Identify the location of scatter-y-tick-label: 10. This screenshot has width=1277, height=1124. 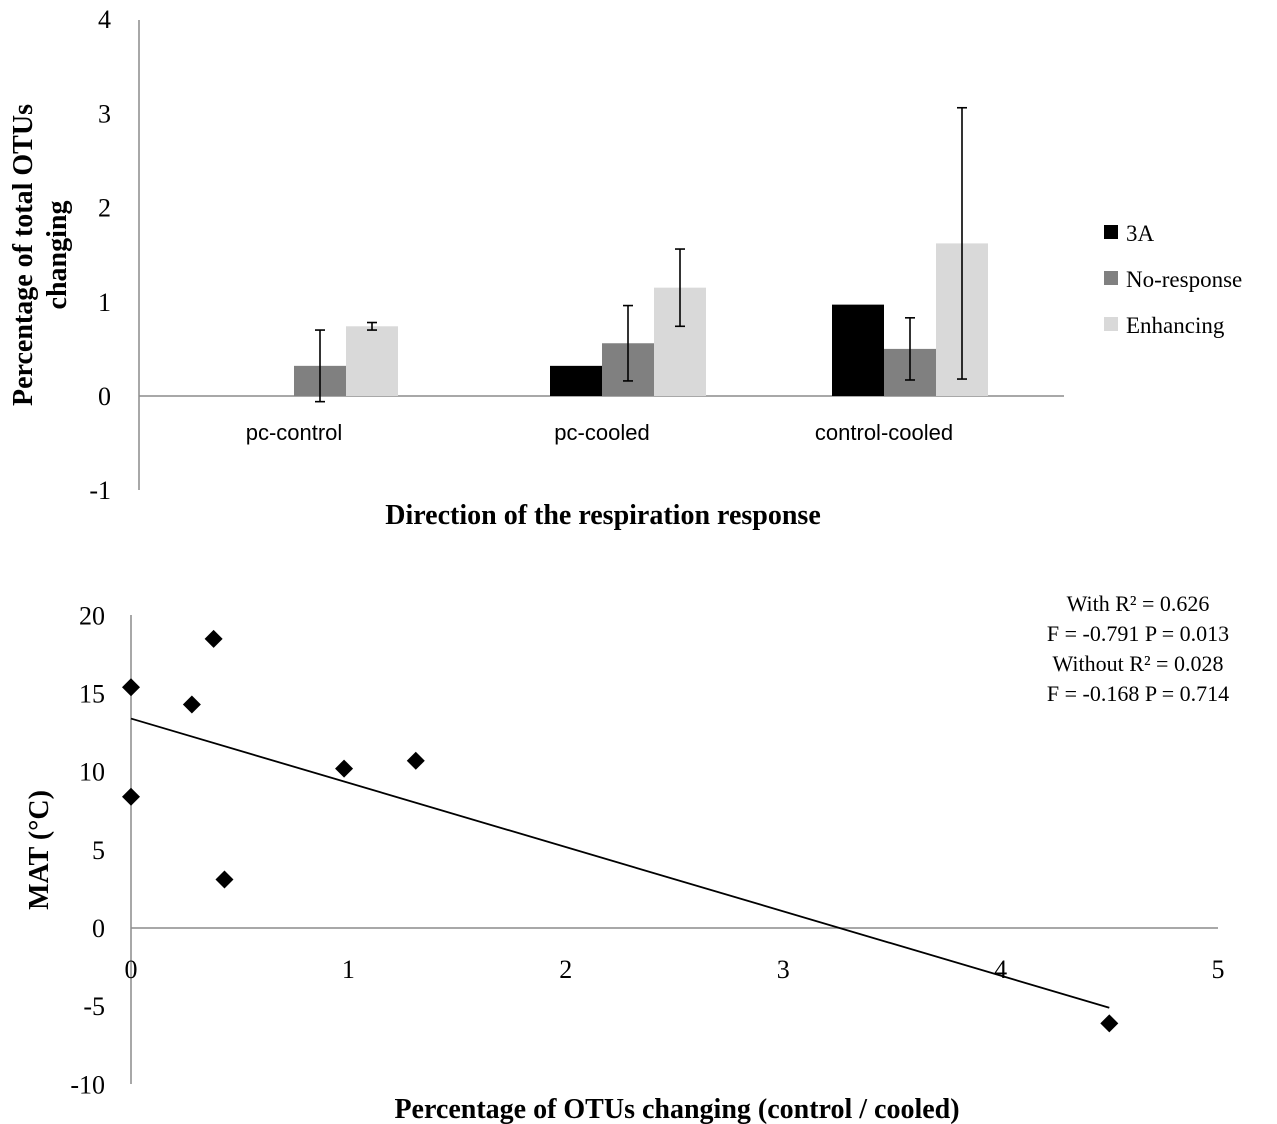
(92, 772).